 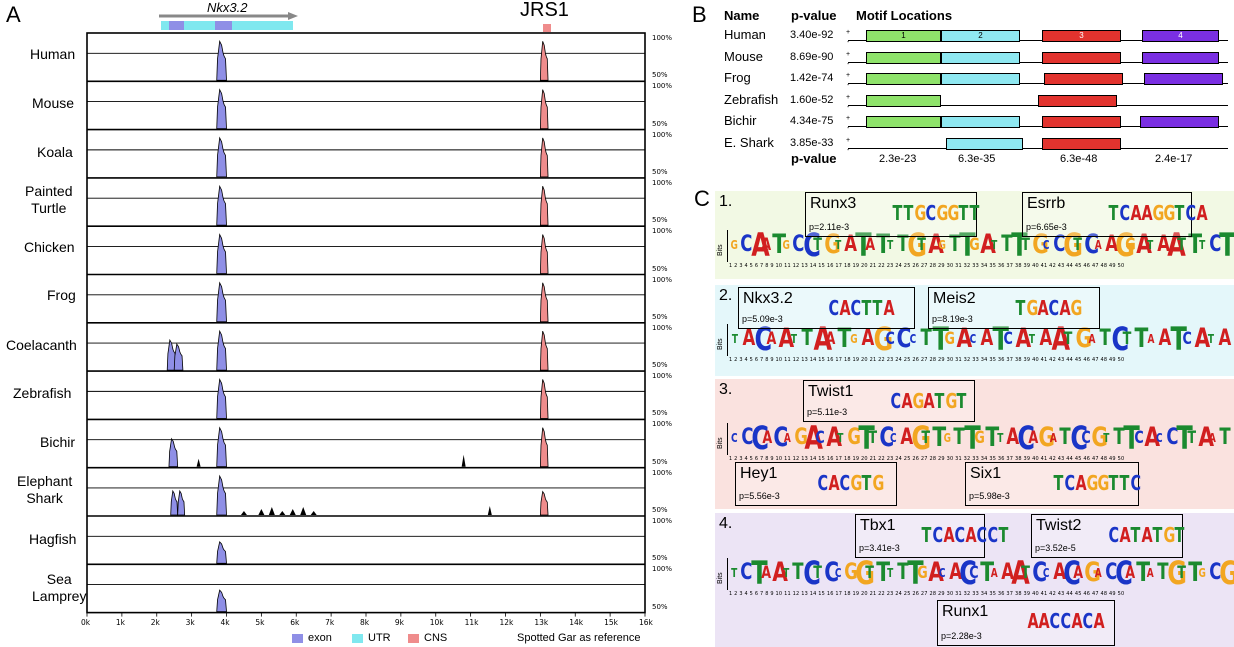 I want to click on tf-match-box: Hey1 p=5.56e-3 CACGTG, so click(x=816, y=484).